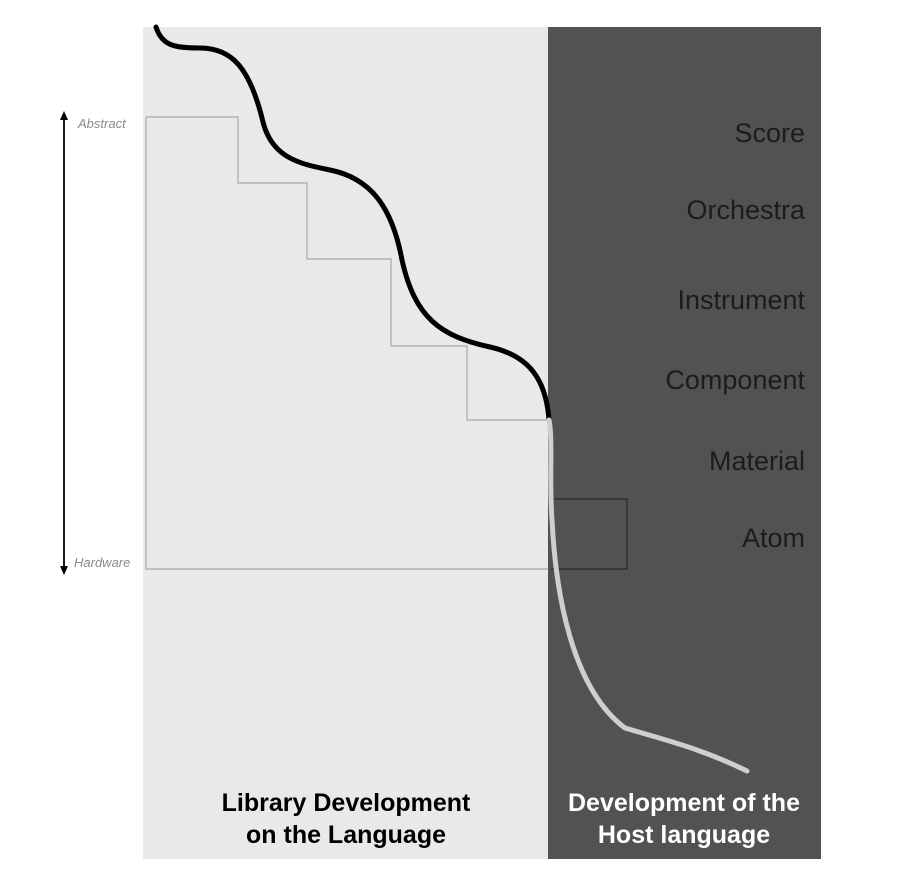 This screenshot has height=885, width=915. What do you see at coordinates (589, 534) in the screenshot?
I see `atom-box` at bounding box center [589, 534].